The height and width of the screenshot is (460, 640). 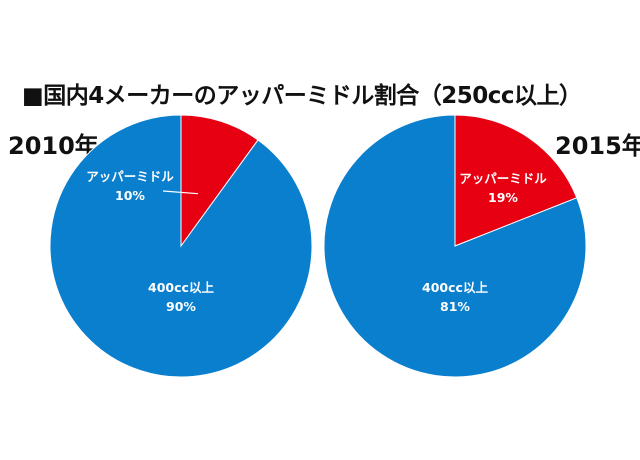 I want to click on pie-slice-2015-upper-middle, so click(x=516, y=180).